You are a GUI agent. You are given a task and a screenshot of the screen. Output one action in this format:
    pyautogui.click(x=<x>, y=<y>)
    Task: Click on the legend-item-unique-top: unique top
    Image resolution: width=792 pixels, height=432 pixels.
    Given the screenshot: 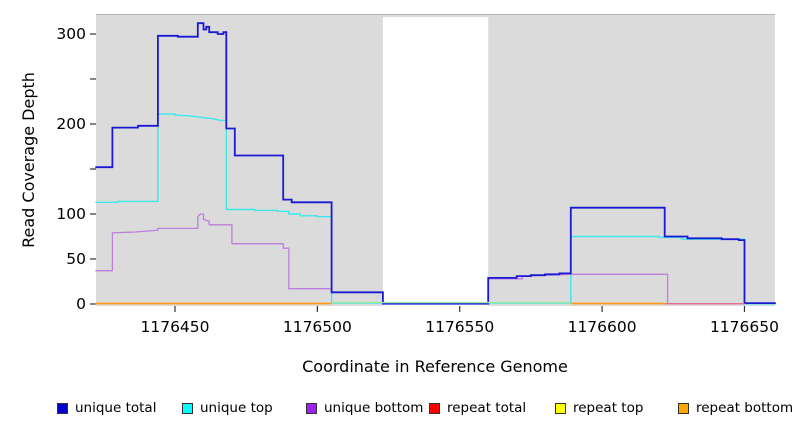 What is the action you would take?
    pyautogui.click(x=227, y=408)
    